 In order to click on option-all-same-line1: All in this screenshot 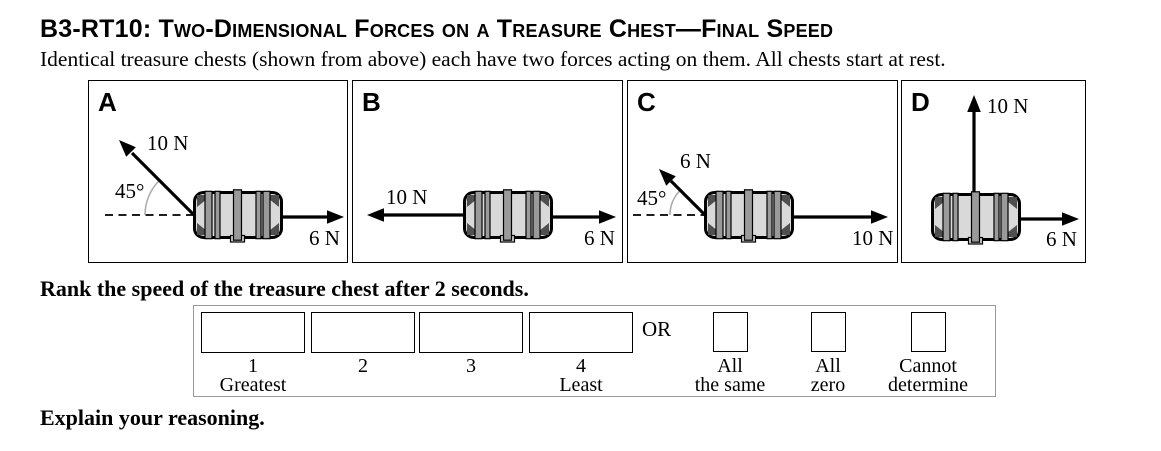, I will do `click(730, 366)`.